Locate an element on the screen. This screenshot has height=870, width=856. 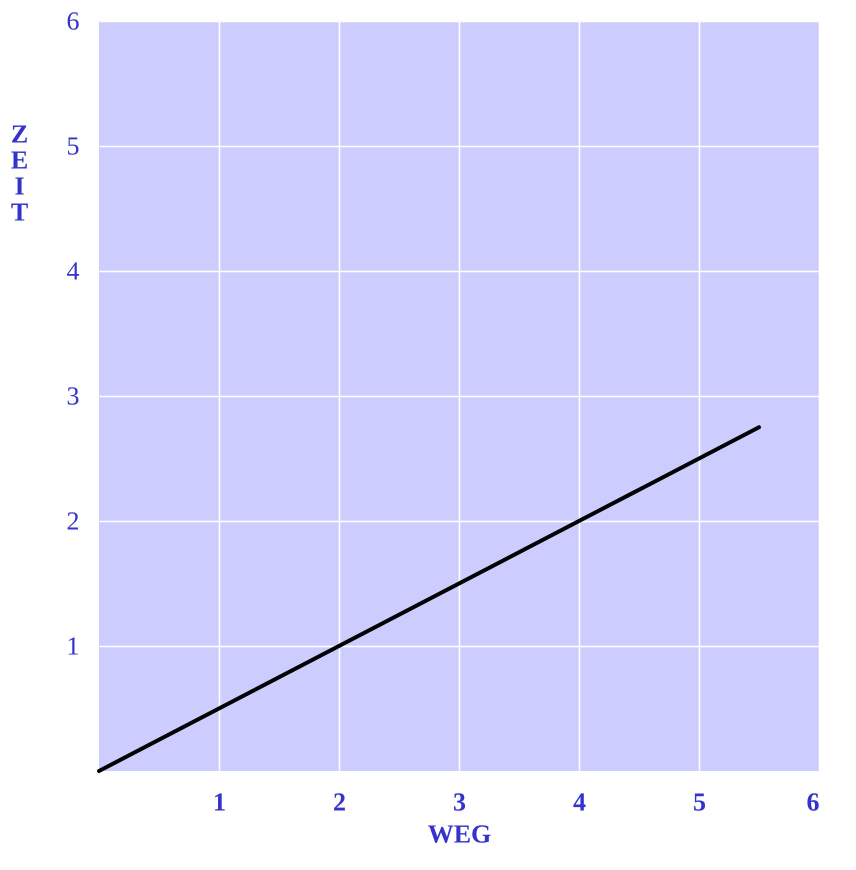
y-axis-title: ZEIT is located at coordinates (19, 173).